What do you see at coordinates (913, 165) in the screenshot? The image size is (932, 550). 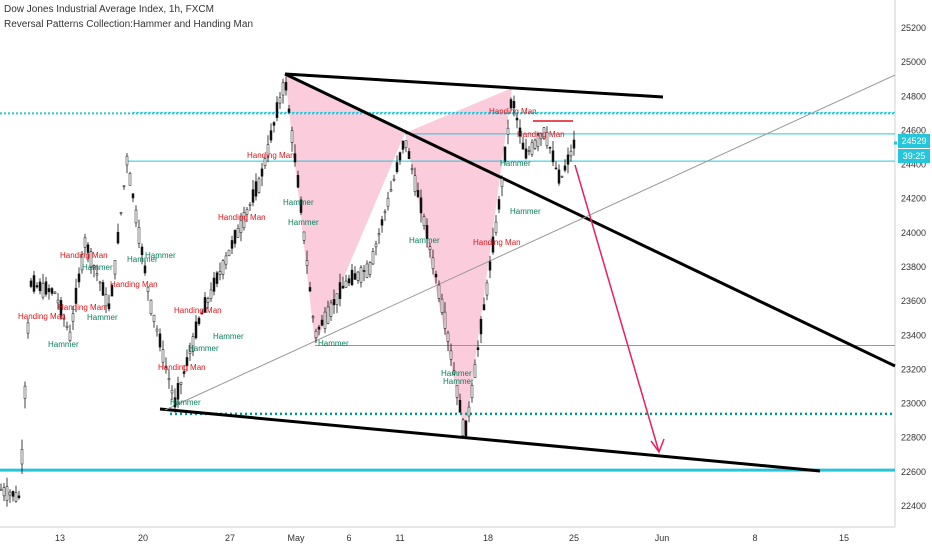 I see `y-tick-label: 24400` at bounding box center [913, 165].